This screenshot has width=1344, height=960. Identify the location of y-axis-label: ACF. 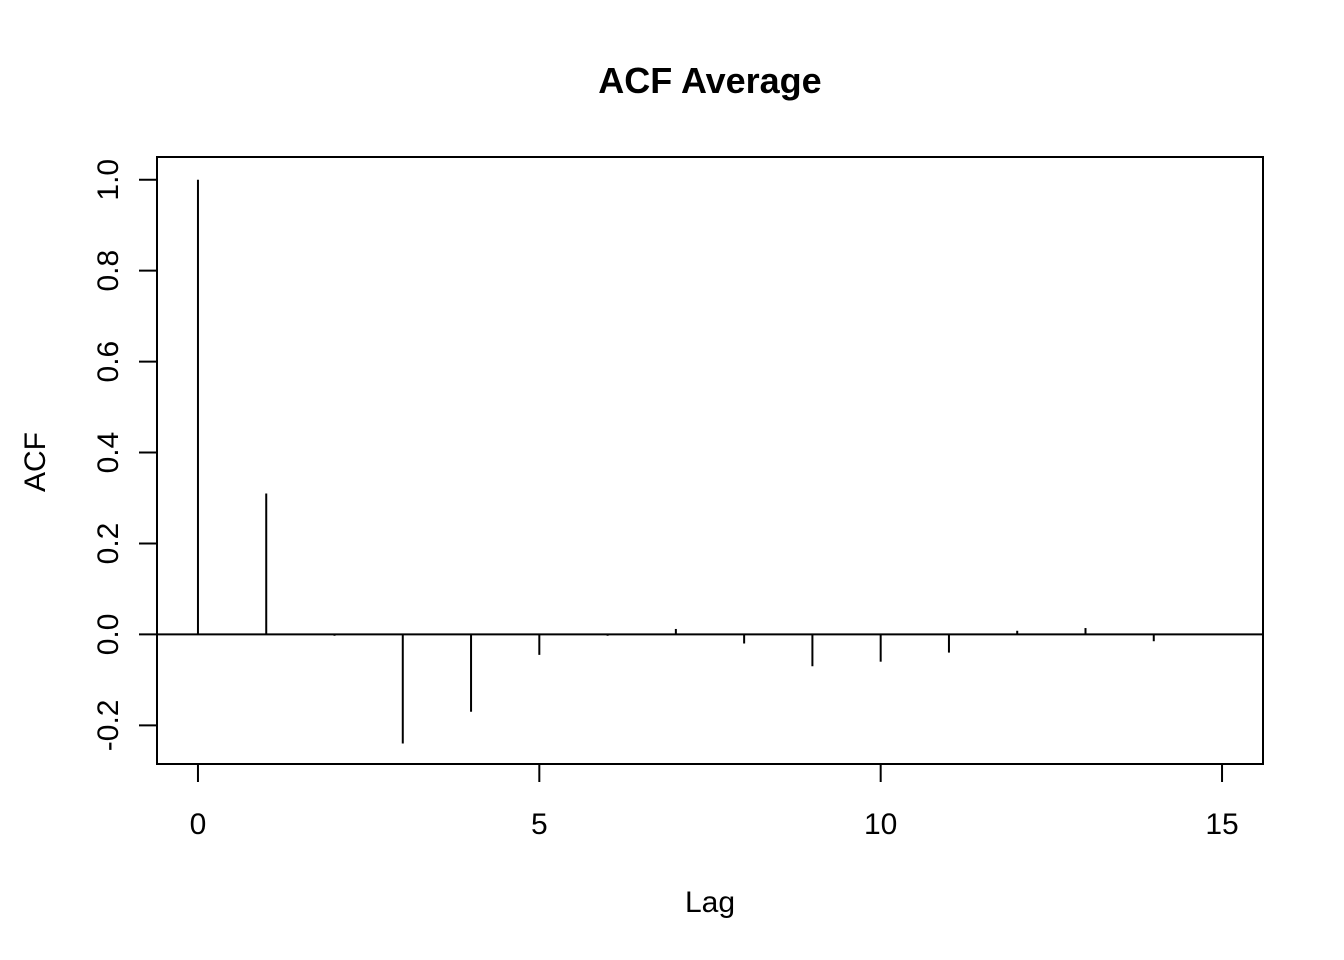
(35, 462).